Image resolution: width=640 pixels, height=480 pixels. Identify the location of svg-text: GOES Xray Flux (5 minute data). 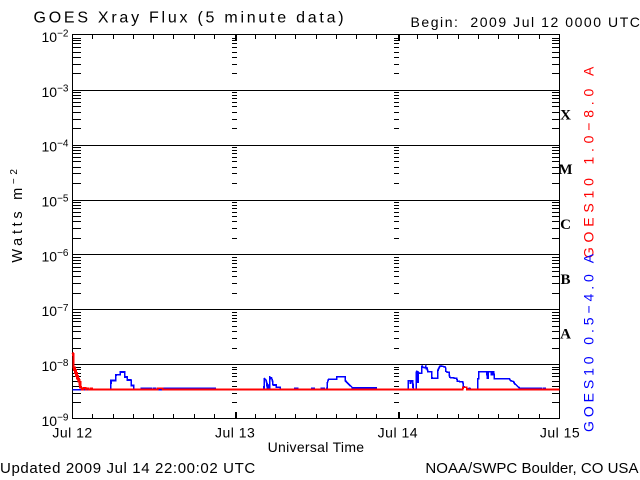
(190, 18).